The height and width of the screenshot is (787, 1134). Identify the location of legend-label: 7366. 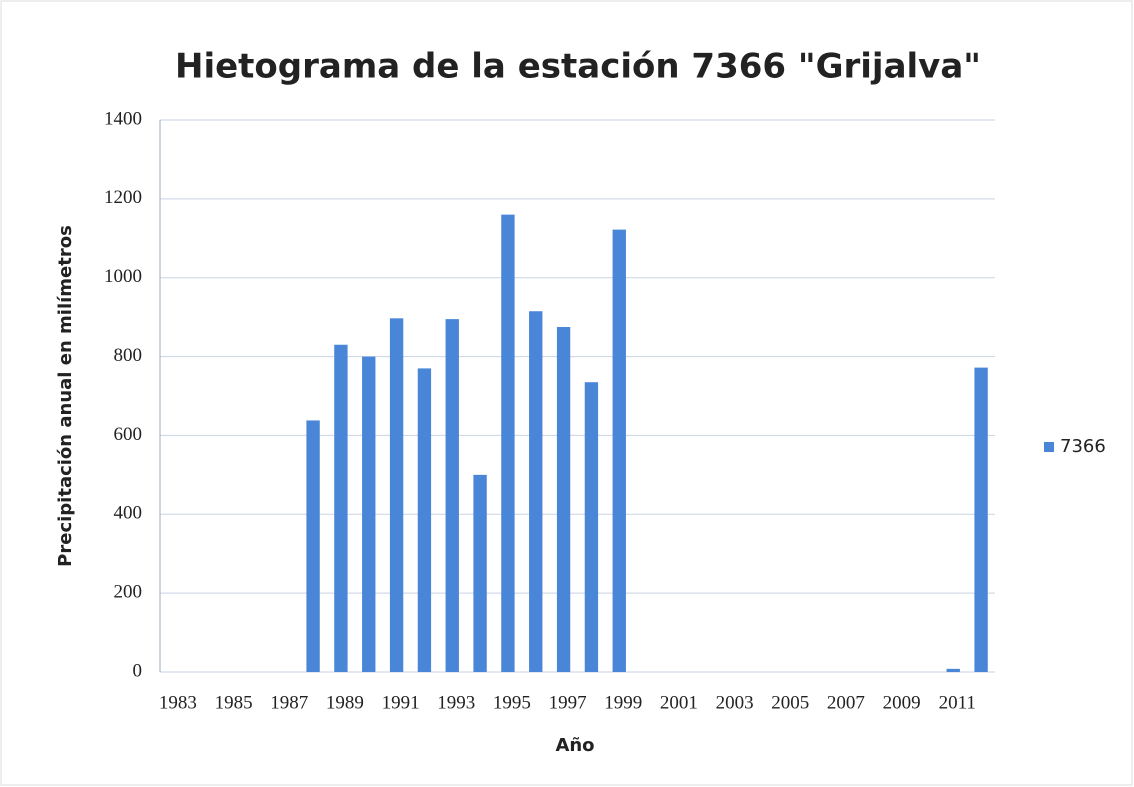
(1083, 446).